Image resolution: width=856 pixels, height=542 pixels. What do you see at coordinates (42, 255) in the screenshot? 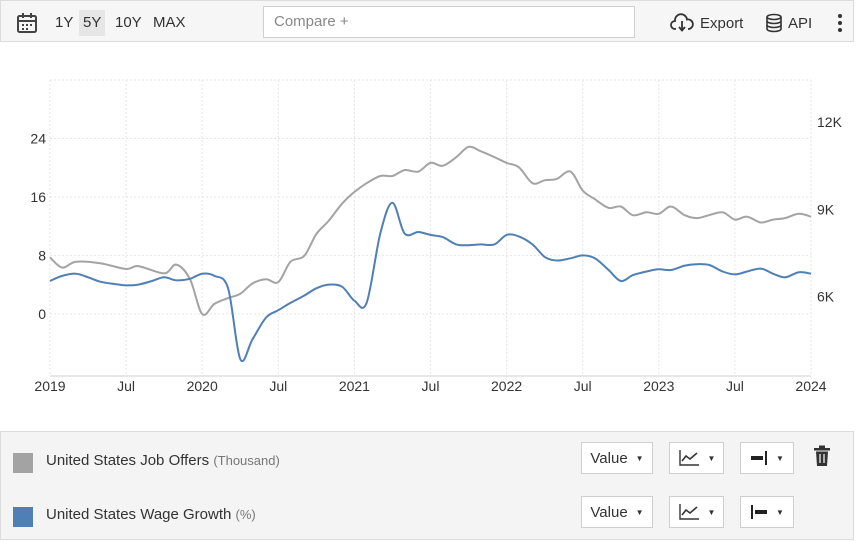
I see `left-tick-label: 8` at bounding box center [42, 255].